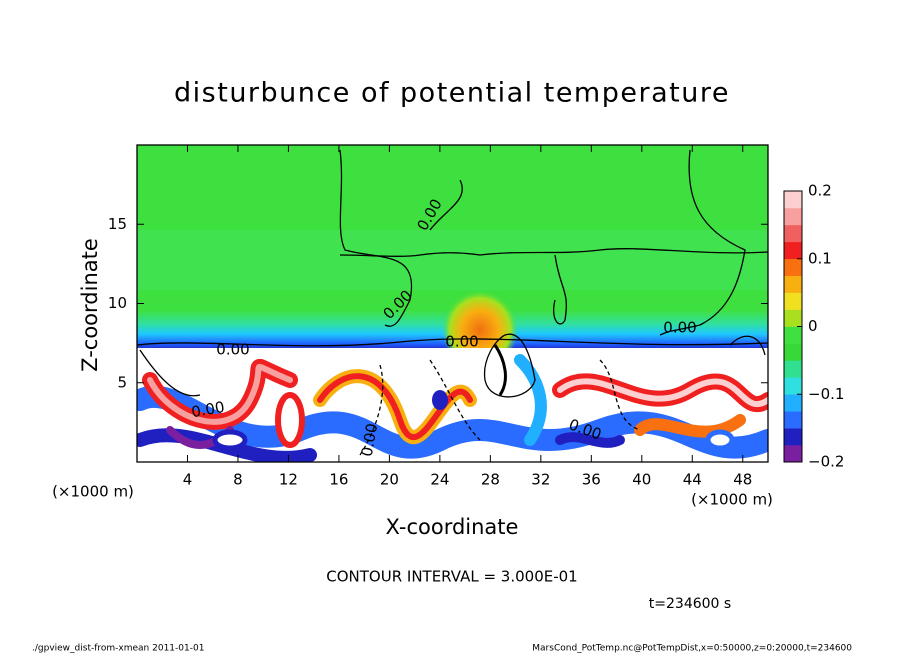  I want to click on contour-interval: CONTOUR INTERVAL = 3.000E-01, so click(451, 577).